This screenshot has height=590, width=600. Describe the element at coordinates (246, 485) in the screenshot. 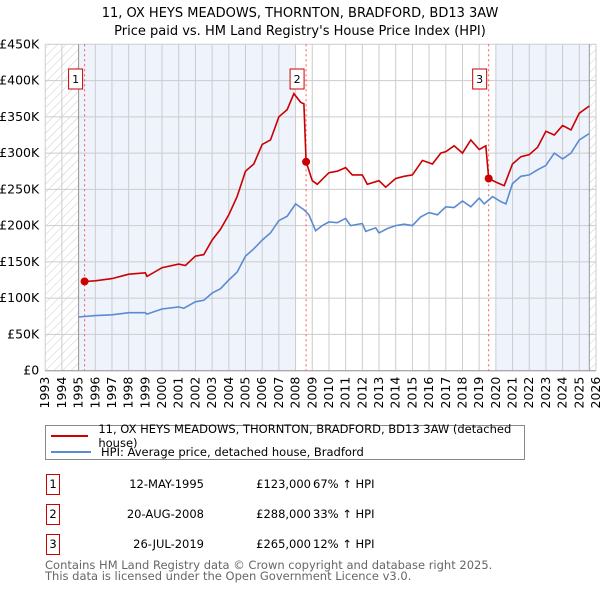

I see `sale-row: 1 12-MAY-1995 £123,000 67% ↑ HPI` at that location.